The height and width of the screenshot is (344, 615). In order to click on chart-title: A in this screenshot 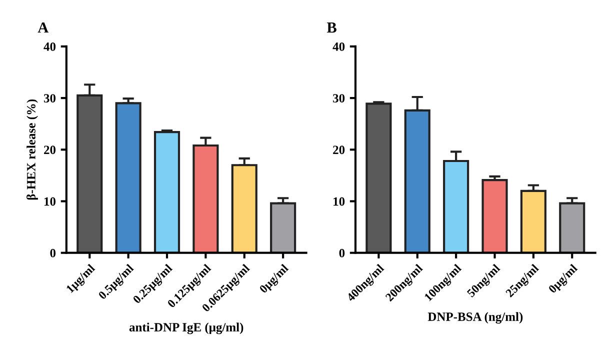, I will do `click(43, 27)`.